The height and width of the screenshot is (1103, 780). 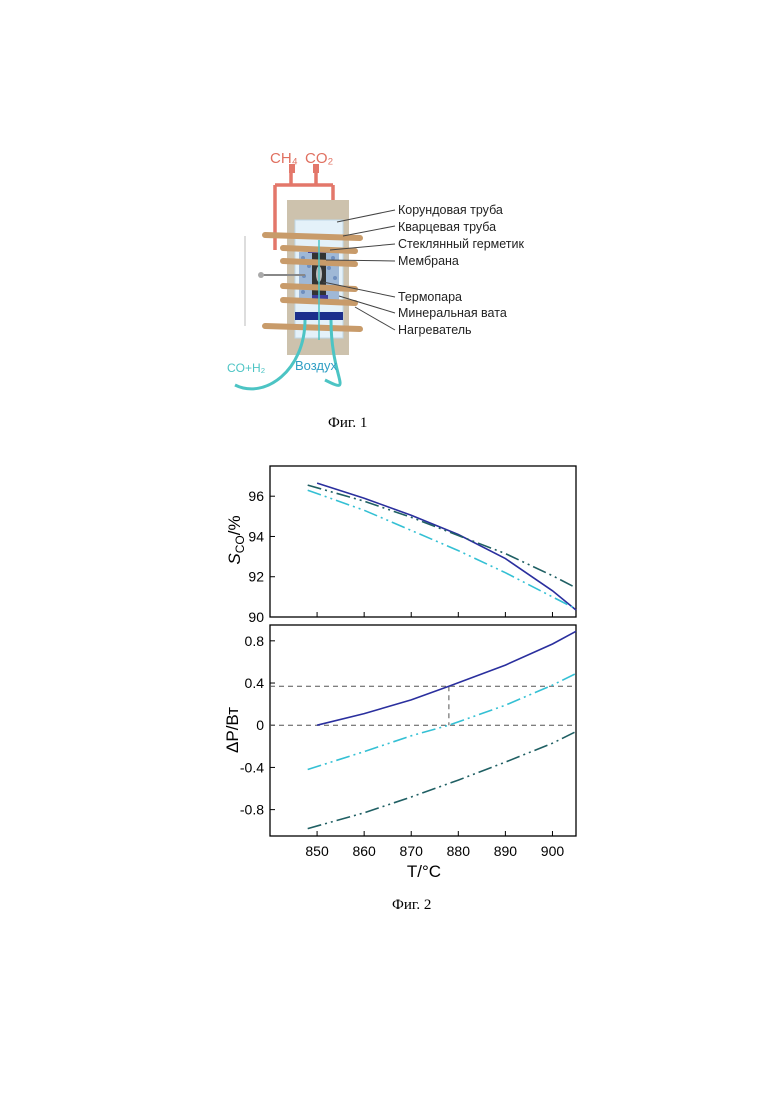 What do you see at coordinates (256, 577) in the screenshot?
I see `y-tick-label: 92` at bounding box center [256, 577].